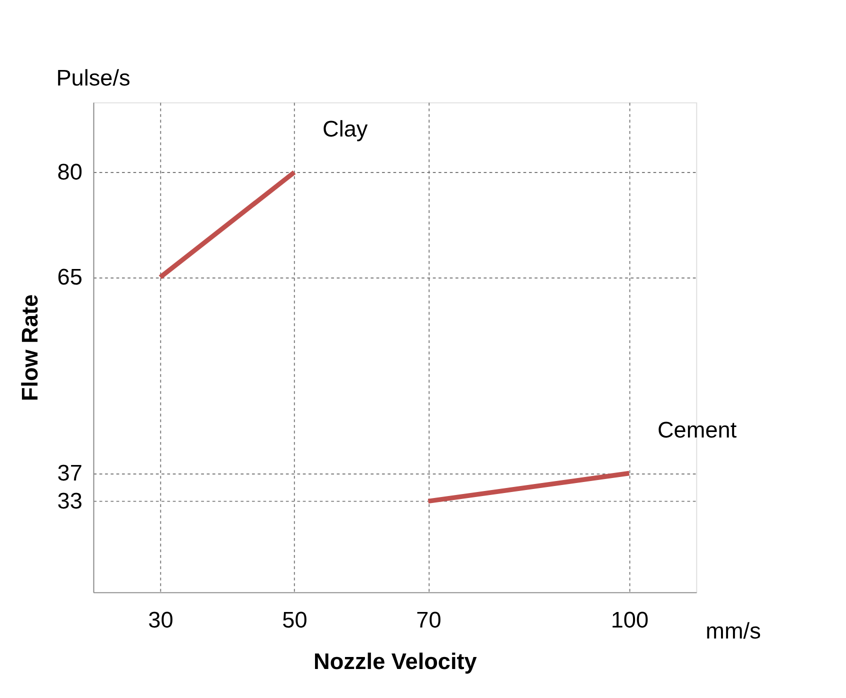  What do you see at coordinates (69, 171) in the screenshot?
I see `y-tick-label: 80` at bounding box center [69, 171].